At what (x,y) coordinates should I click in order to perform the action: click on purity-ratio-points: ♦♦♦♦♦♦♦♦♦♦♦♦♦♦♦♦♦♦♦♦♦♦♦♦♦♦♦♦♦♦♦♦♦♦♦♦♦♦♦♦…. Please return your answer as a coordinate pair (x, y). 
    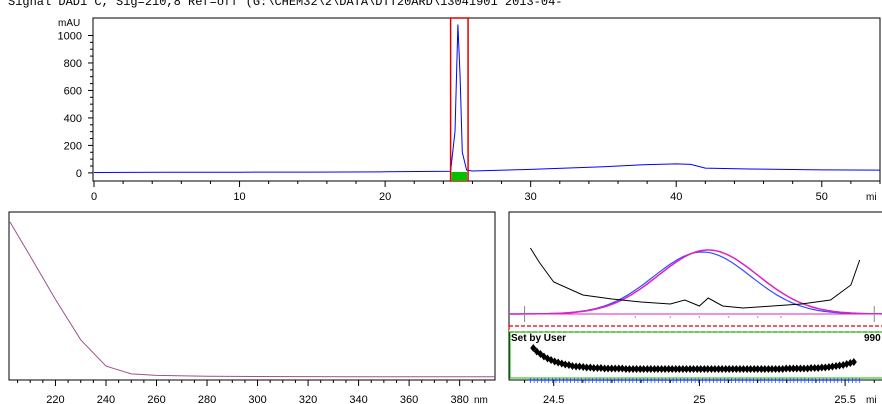
    Looking at the image, I should click on (693, 359).